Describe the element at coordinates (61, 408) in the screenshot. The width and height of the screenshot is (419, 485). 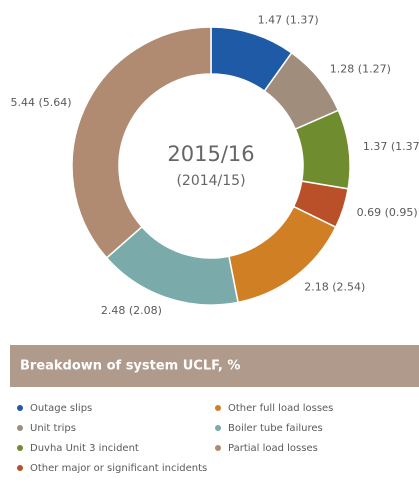
I see `legend-label: Outage slips` at that location.